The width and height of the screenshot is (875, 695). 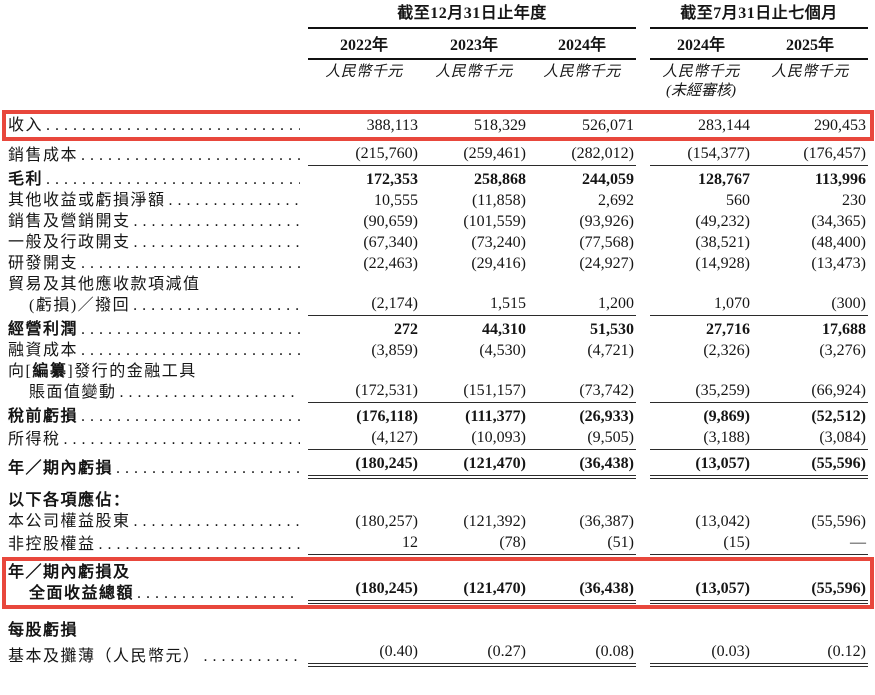 I want to click on row-label: 年／期內虧損, so click(x=157, y=468).